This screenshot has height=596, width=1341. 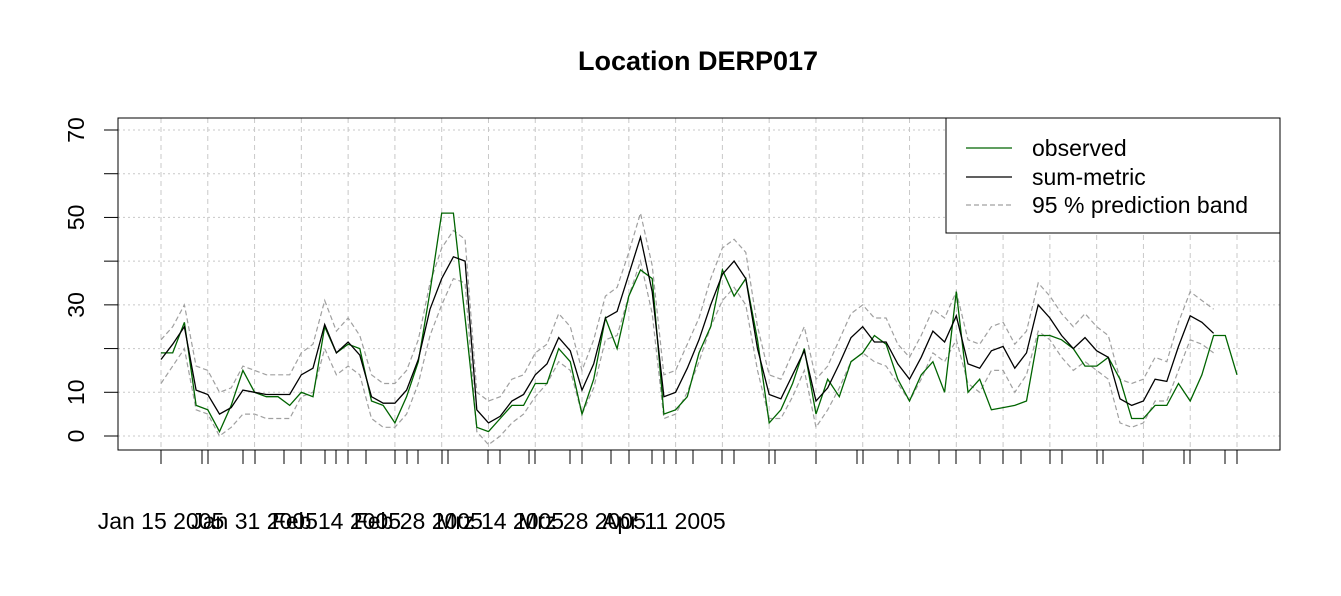 What do you see at coordinates (1079, 148) in the screenshot?
I see `legend-item-observed-label: observed` at bounding box center [1079, 148].